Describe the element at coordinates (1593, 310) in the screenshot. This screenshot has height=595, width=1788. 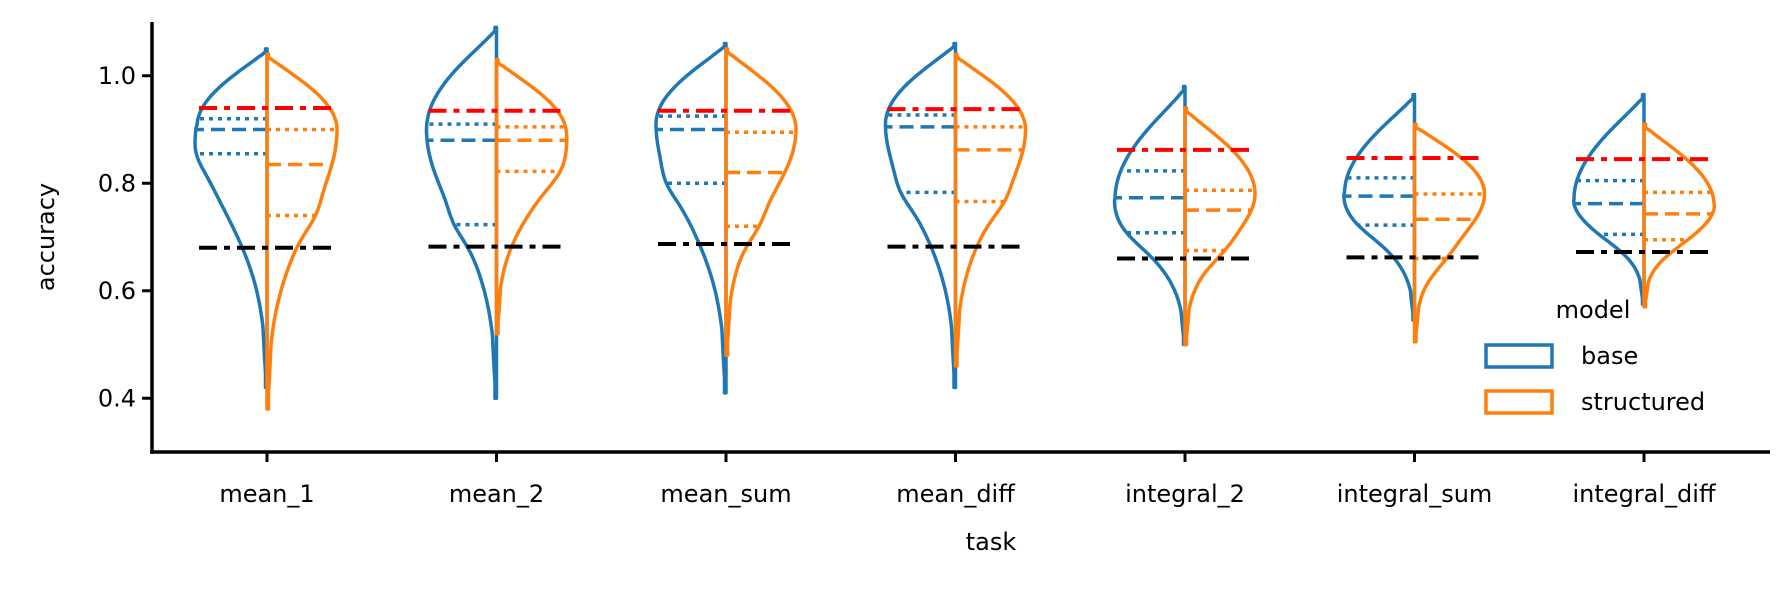
I see `legend-title: model` at that location.